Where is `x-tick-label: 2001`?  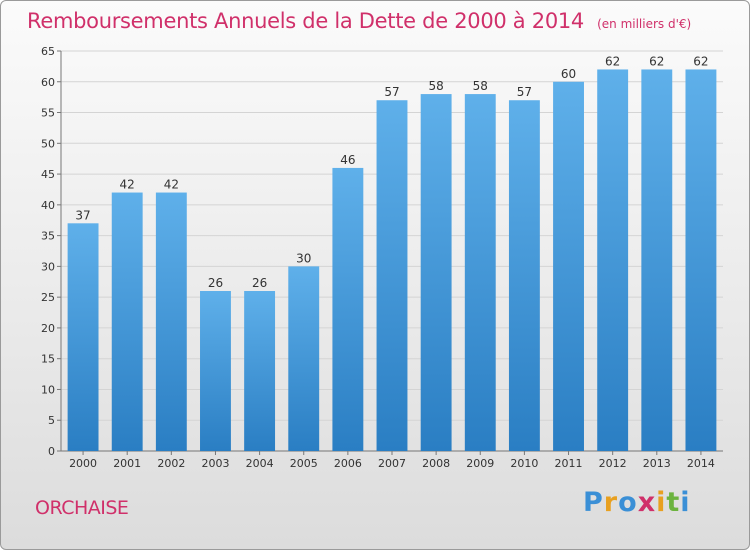 x-tick-label: 2001 is located at coordinates (127, 463).